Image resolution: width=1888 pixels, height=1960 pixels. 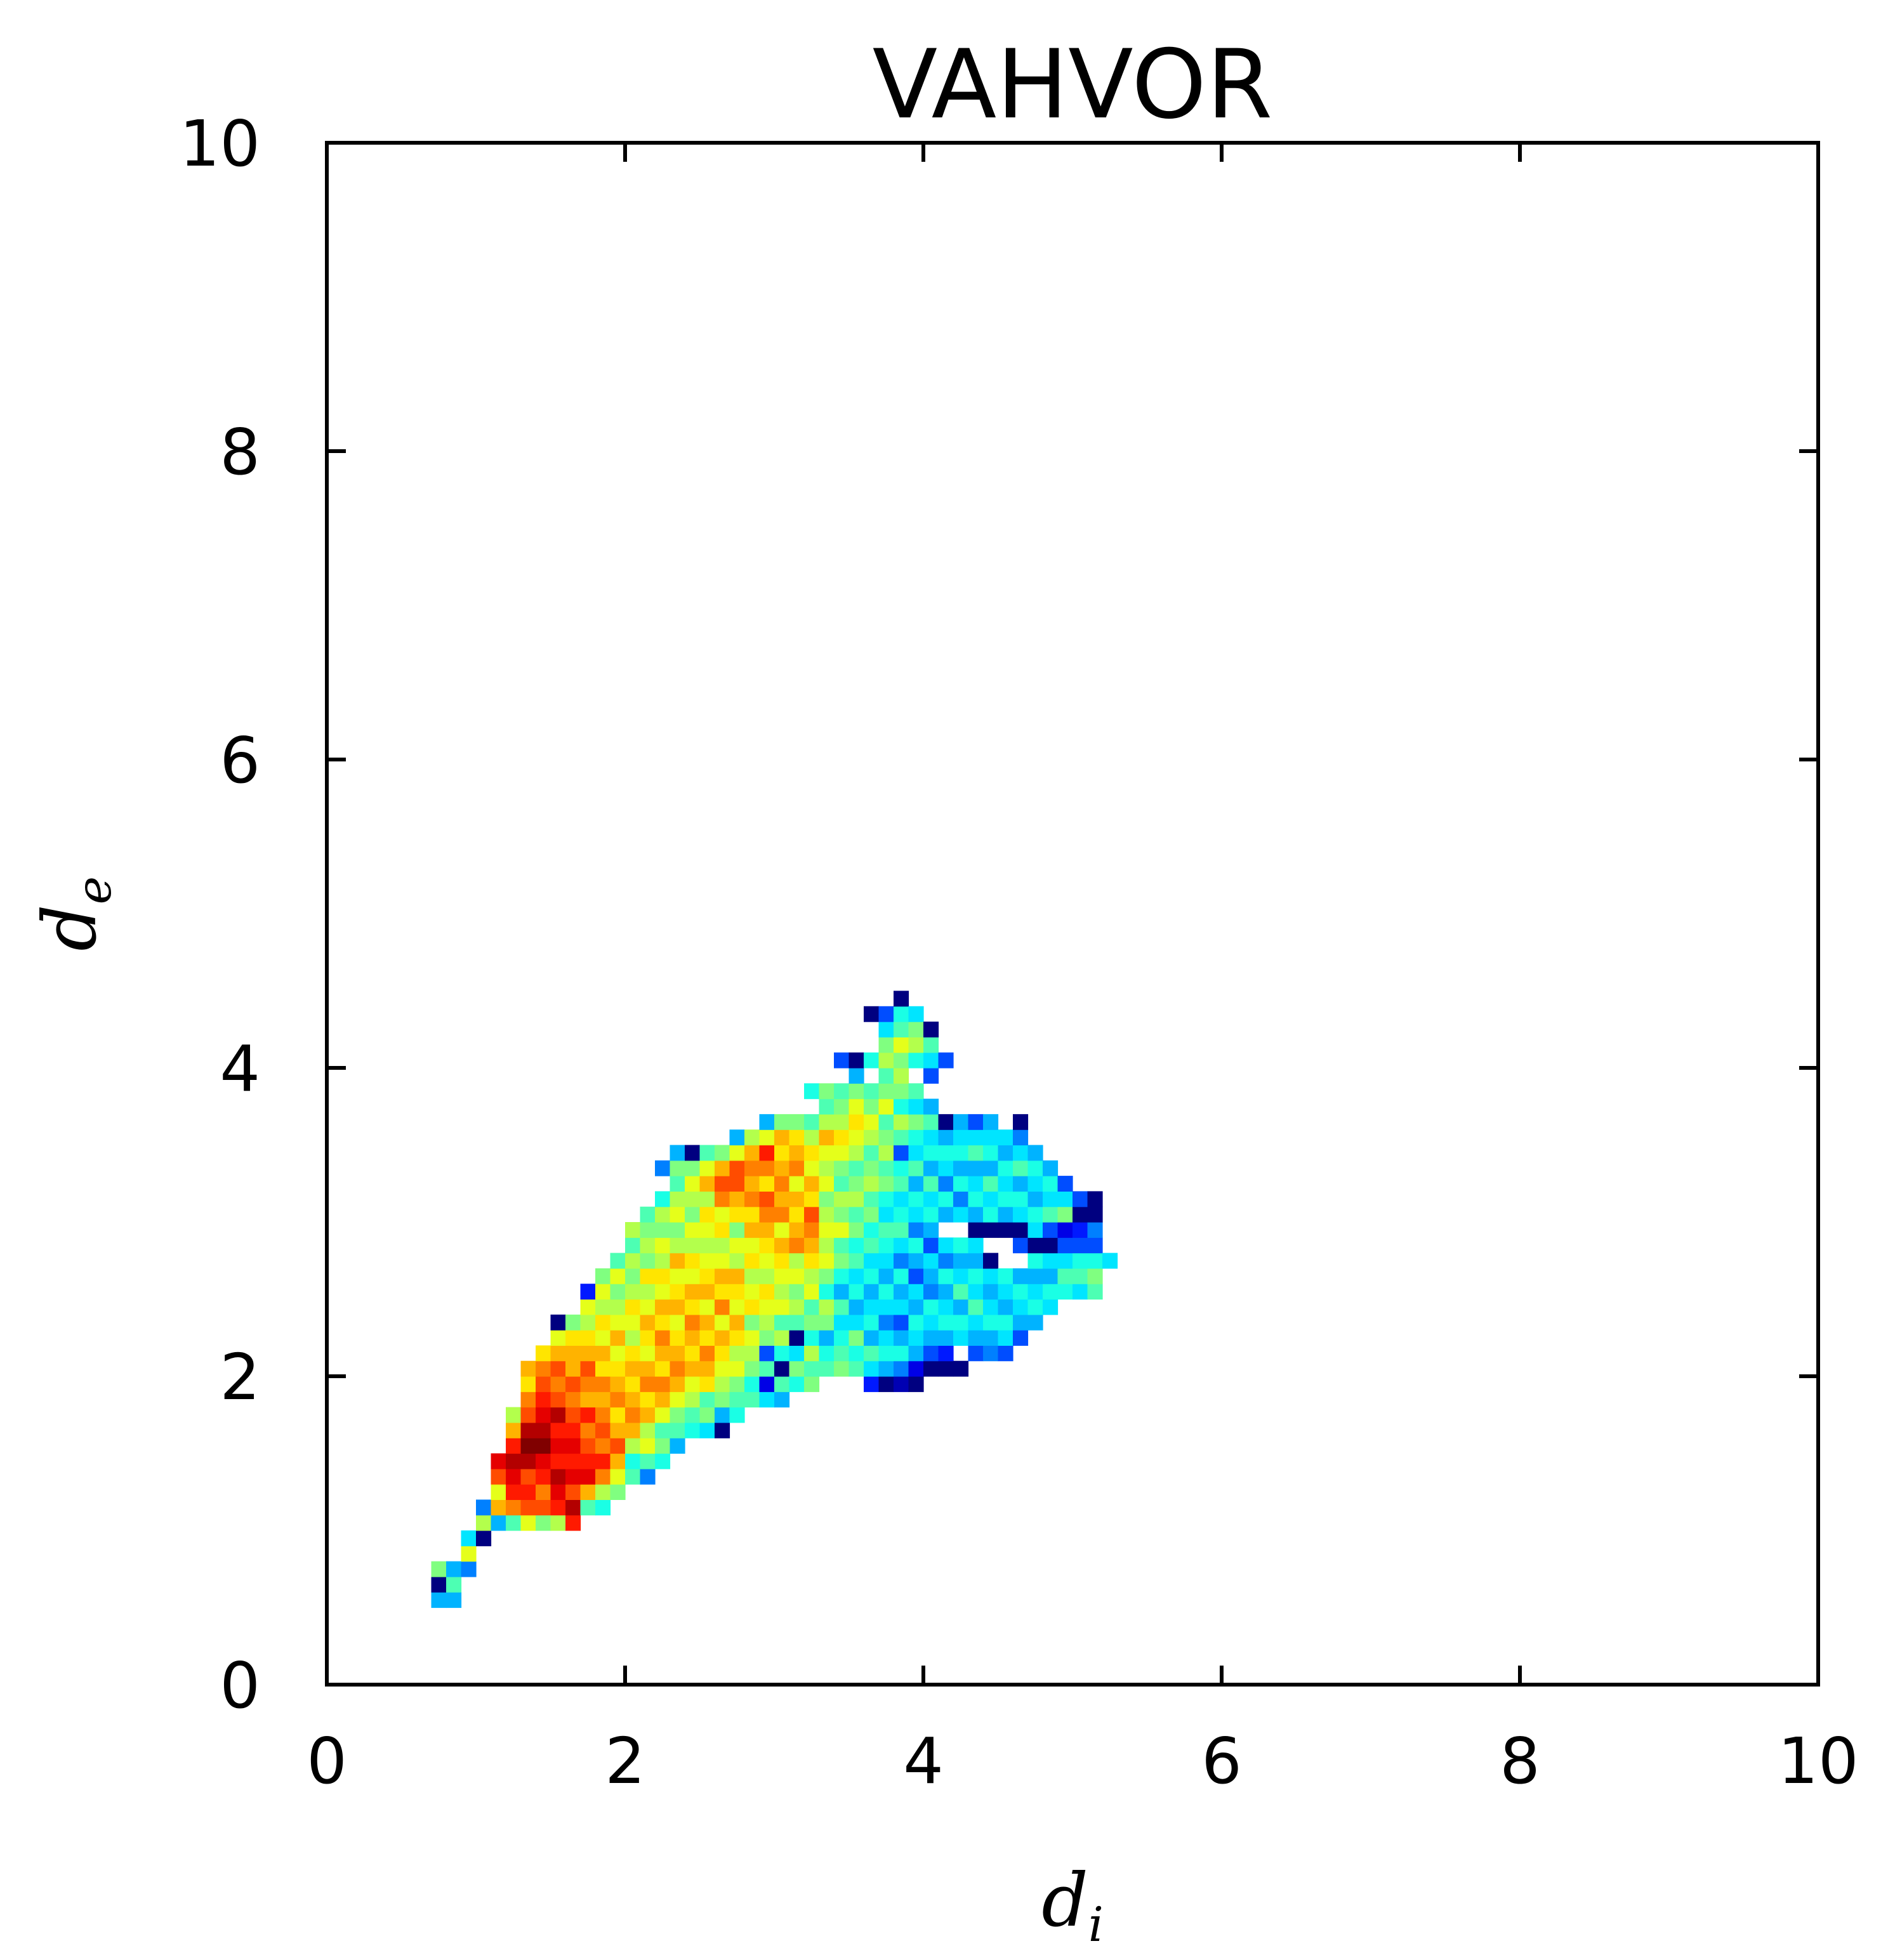 I want to click on y-axis-label: de, so click(x=75, y=914).